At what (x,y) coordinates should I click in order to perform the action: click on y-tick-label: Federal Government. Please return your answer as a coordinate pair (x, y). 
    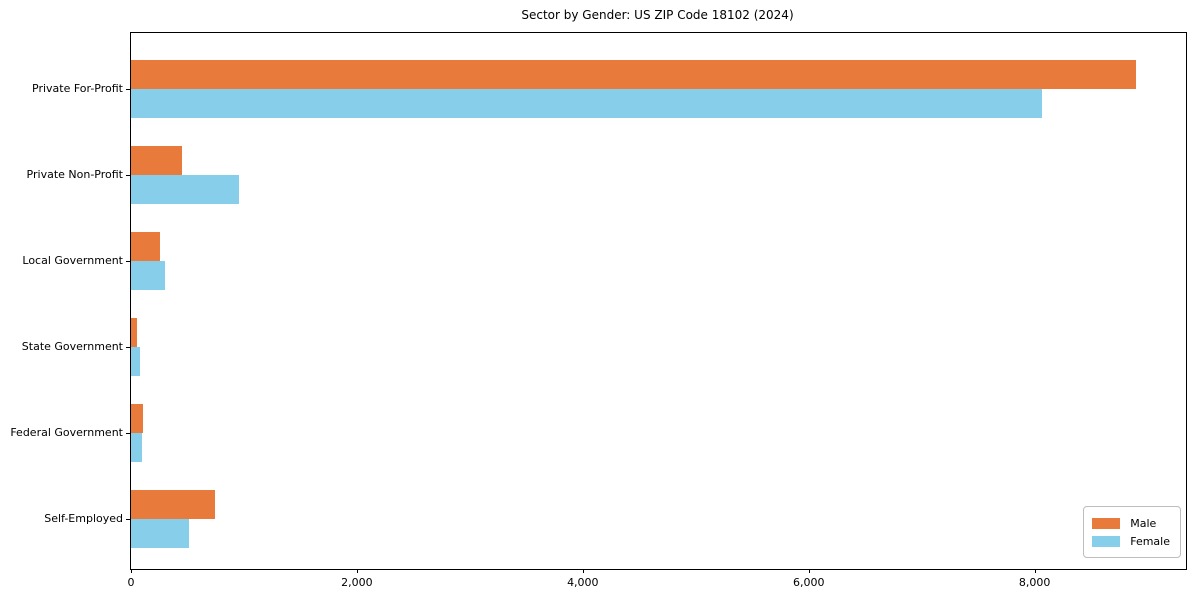
    Looking at the image, I should click on (66, 432).